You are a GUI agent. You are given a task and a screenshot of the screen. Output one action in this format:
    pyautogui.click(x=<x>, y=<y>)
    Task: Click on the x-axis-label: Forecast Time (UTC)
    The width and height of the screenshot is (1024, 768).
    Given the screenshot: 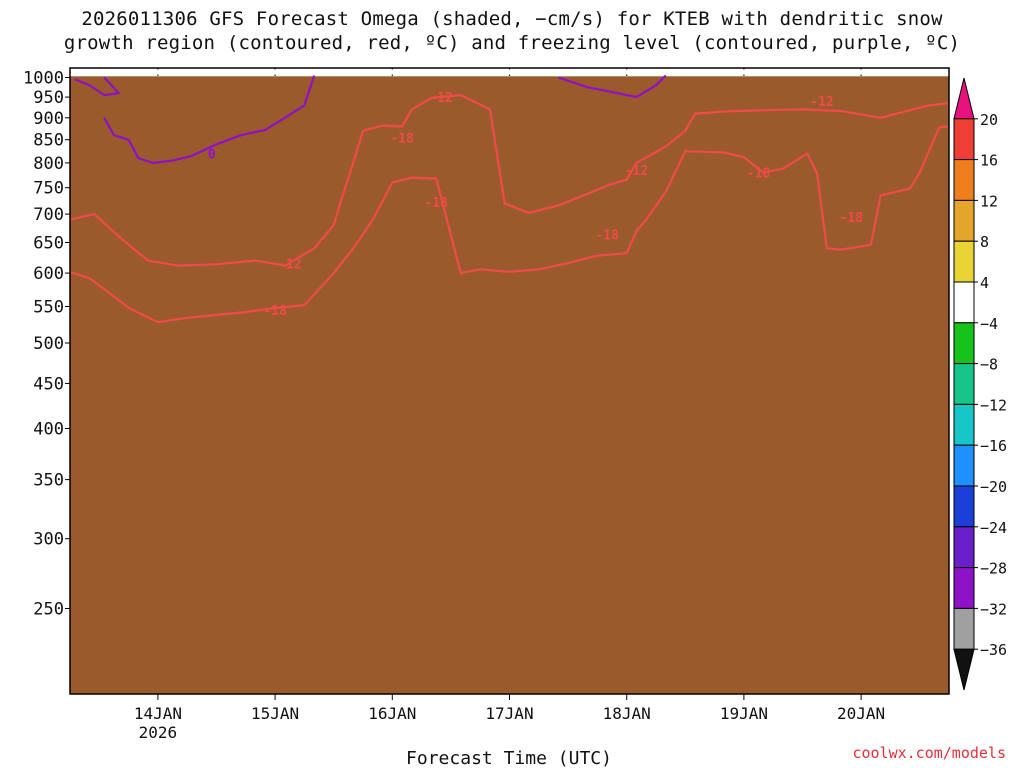 What is the action you would take?
    pyautogui.click(x=509, y=758)
    